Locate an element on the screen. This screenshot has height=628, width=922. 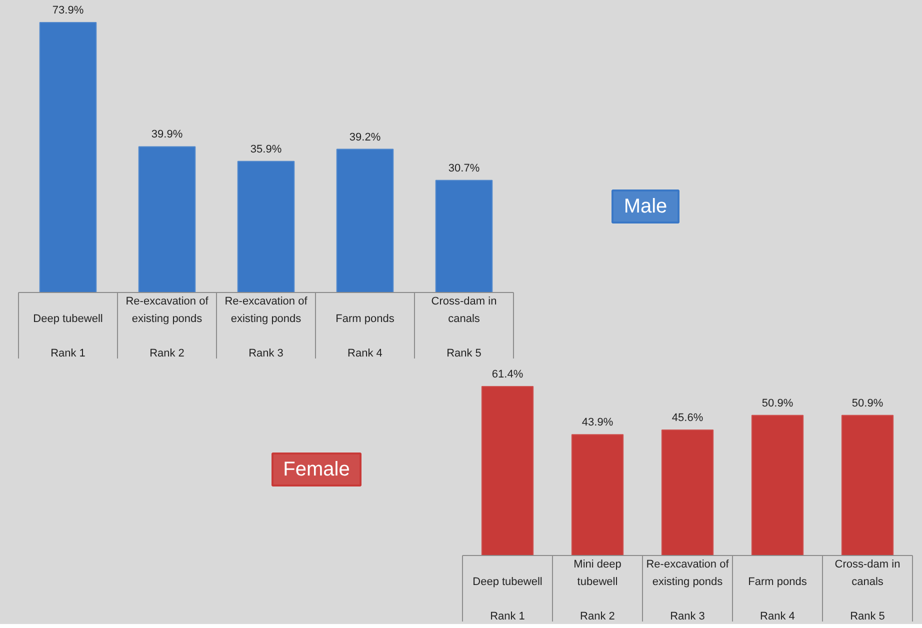
text: Female is located at coordinates (316, 469).